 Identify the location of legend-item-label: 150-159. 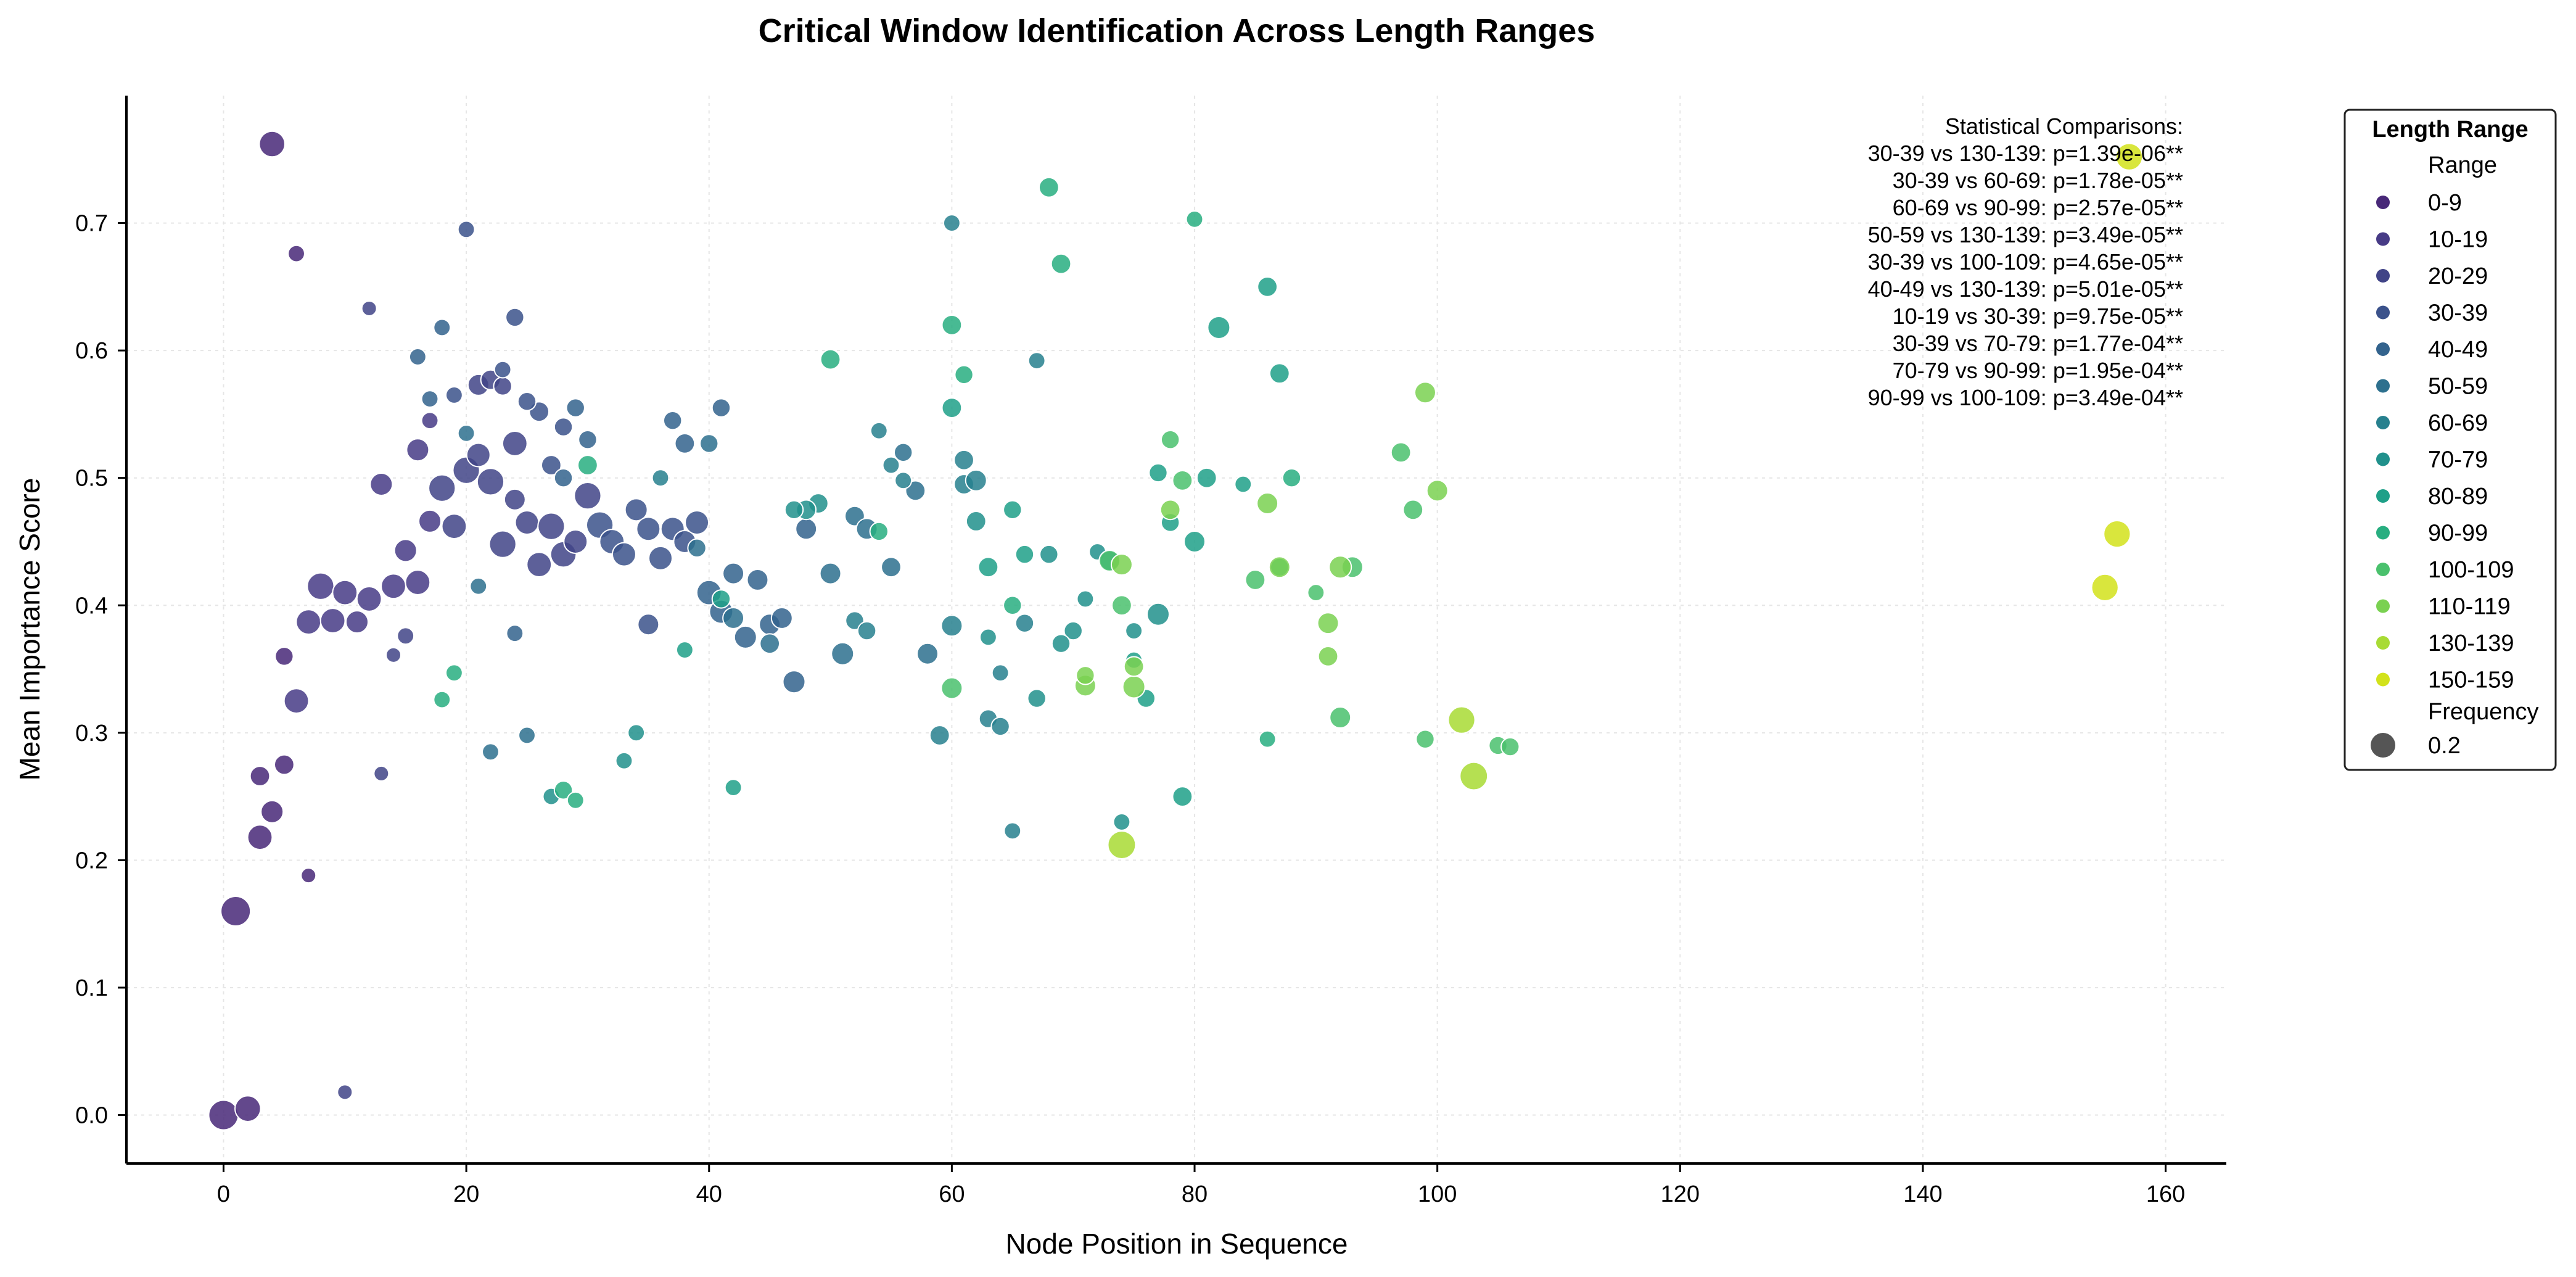
(2471, 680).